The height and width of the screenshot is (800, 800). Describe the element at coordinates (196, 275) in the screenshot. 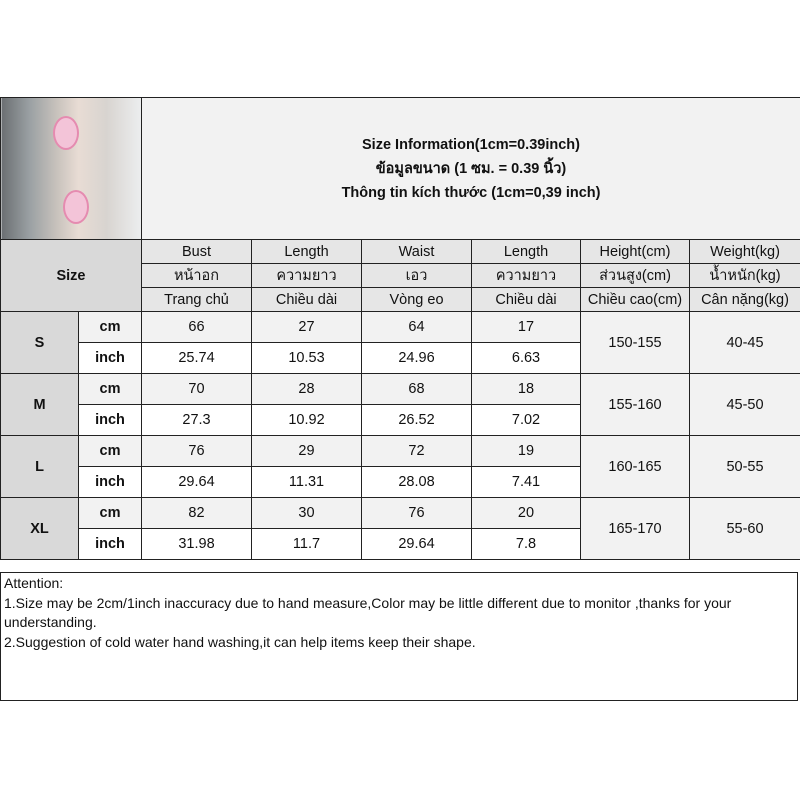

I see `column-header: หน้าอก` at that location.